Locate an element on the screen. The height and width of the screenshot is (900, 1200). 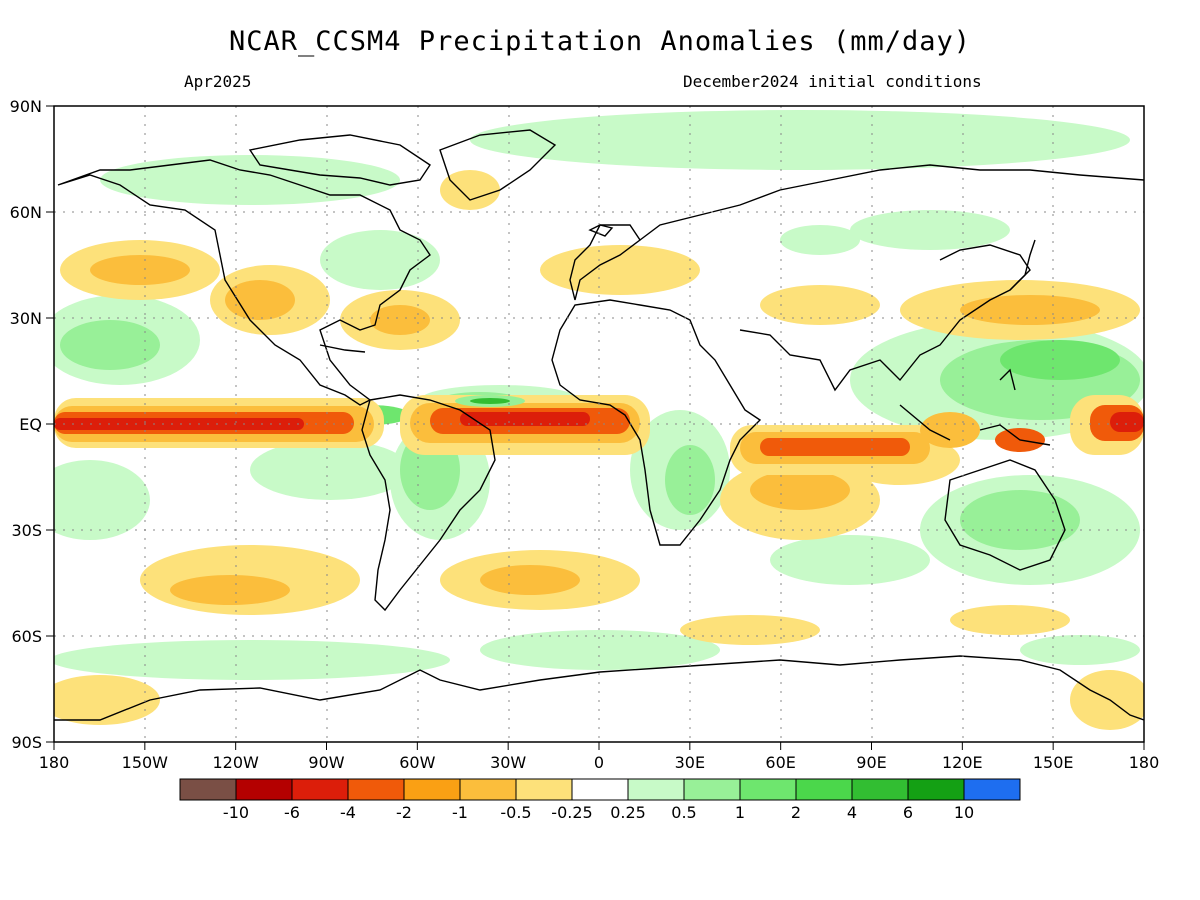
lon-tick-label: 150E is located at coordinates (1053, 762).